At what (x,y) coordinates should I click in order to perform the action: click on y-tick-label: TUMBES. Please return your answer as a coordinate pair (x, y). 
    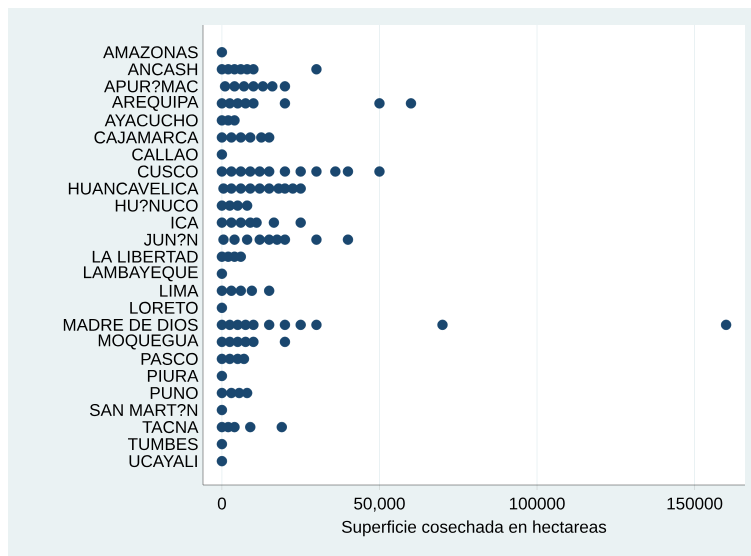
    Looking at the image, I should click on (163, 444).